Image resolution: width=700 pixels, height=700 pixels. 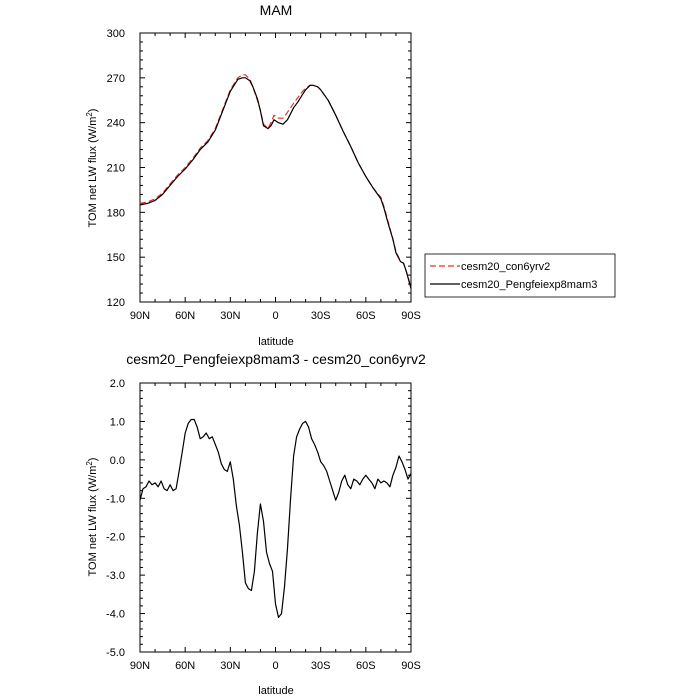 What do you see at coordinates (116, 79) in the screenshot?
I see `y-tick-label: 270` at bounding box center [116, 79].